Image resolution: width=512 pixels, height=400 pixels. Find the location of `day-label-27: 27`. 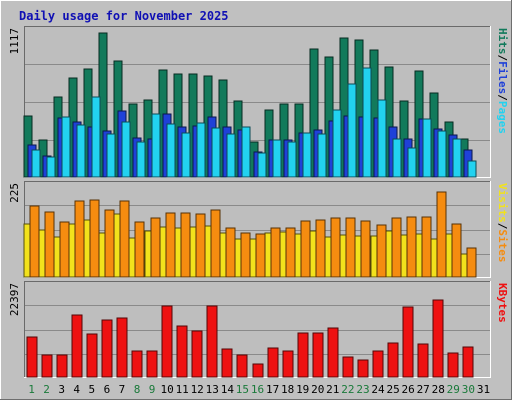

day-label-27: 27 is located at coordinates (423, 389).